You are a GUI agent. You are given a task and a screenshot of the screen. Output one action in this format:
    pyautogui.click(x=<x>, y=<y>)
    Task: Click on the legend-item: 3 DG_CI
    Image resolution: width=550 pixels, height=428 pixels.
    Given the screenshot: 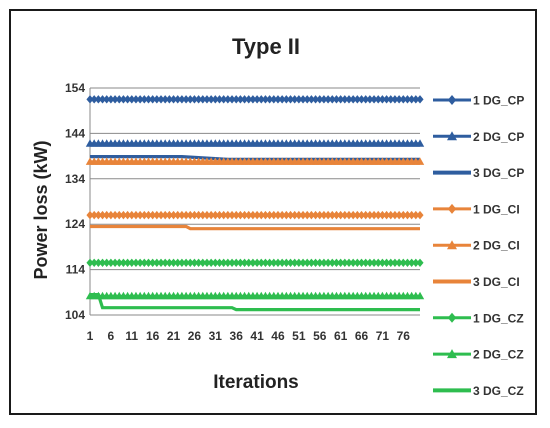 What is the action you would take?
    pyautogui.click(x=476, y=282)
    